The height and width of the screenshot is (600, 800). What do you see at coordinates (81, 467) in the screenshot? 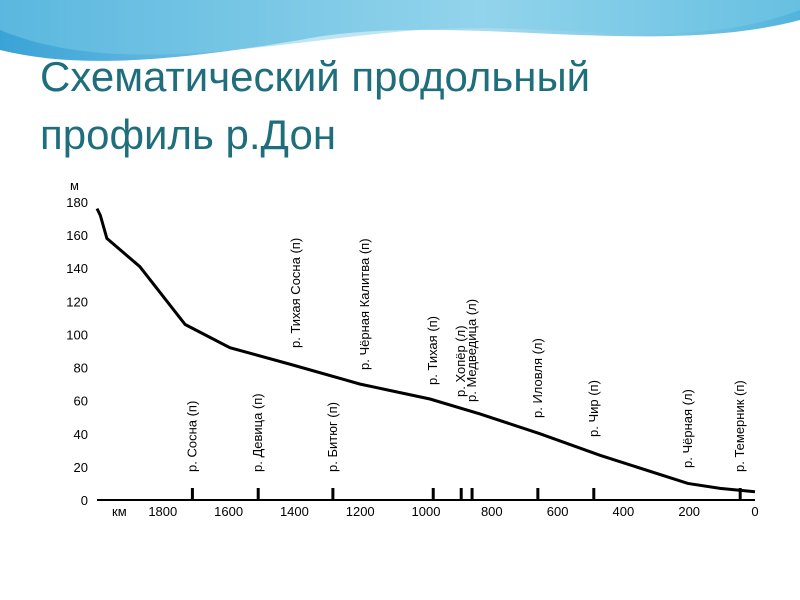
I see `y-tick-label: 20` at bounding box center [81, 467].